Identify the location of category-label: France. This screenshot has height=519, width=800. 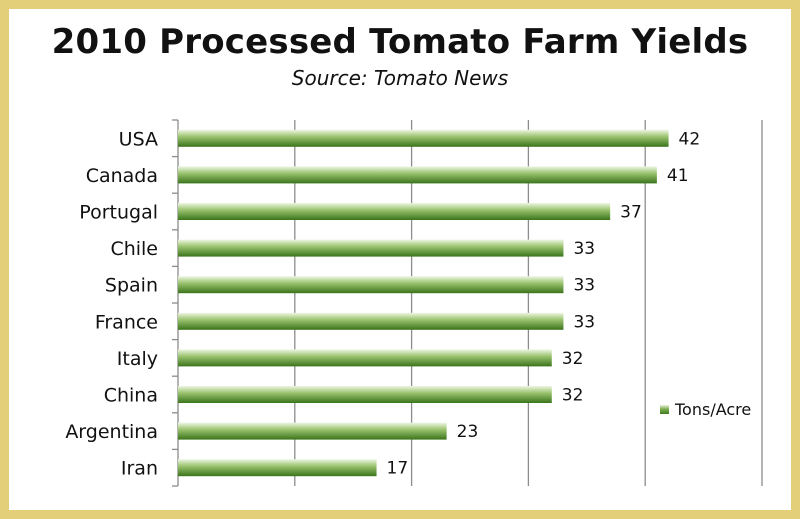
(126, 322).